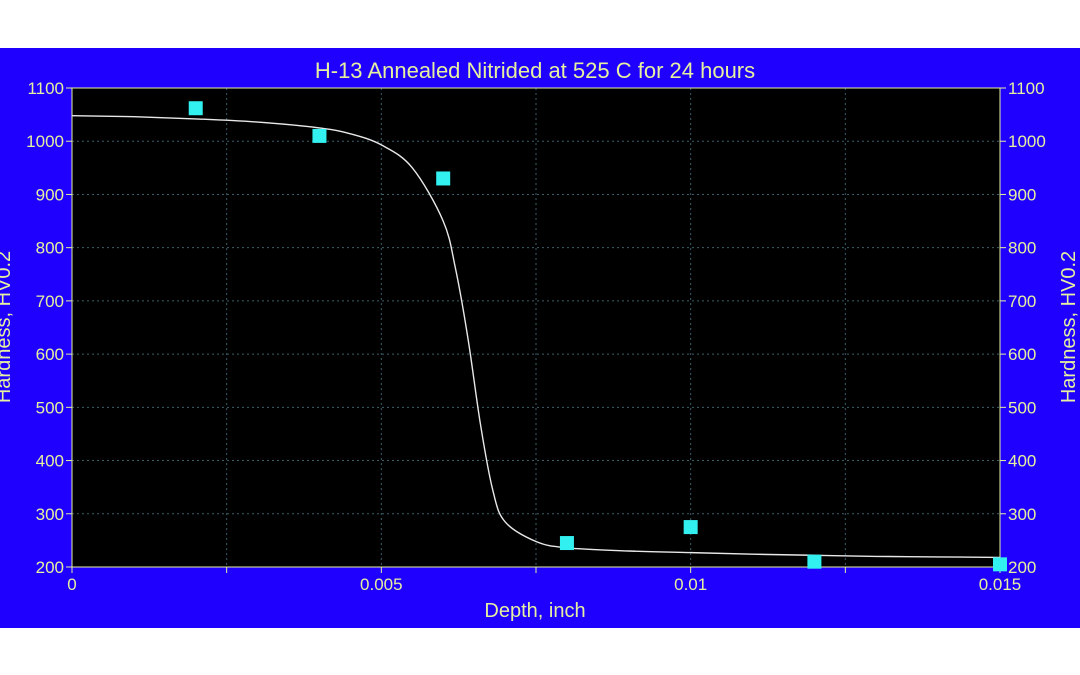  What do you see at coordinates (1000, 584) in the screenshot?
I see `x-tick-label: 0.015` at bounding box center [1000, 584].